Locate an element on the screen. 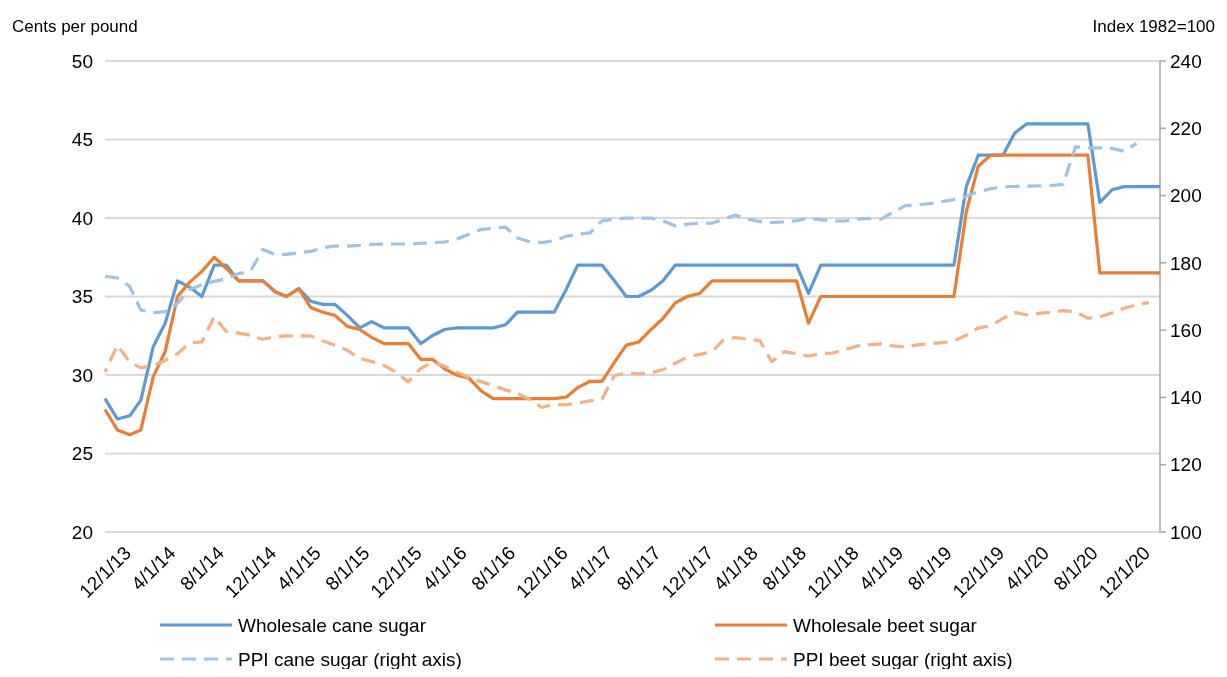 The image size is (1227, 677). line-series is located at coordinates (627, 355).